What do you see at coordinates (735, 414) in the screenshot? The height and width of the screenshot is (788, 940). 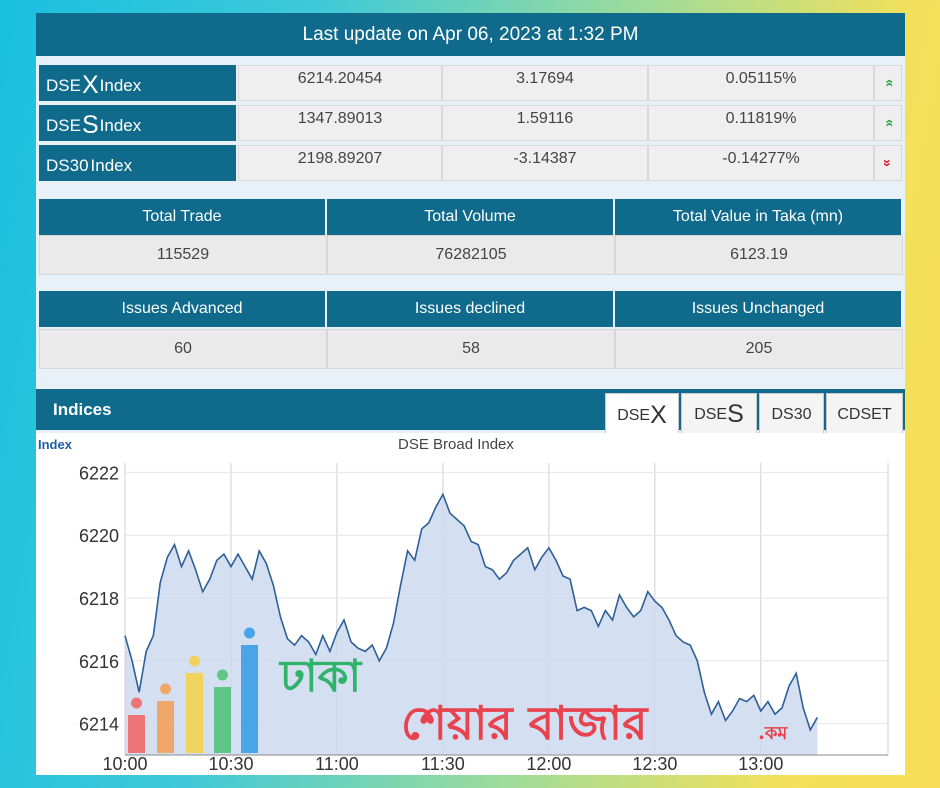 I see `tab-label-letter: S` at bounding box center [735, 414].